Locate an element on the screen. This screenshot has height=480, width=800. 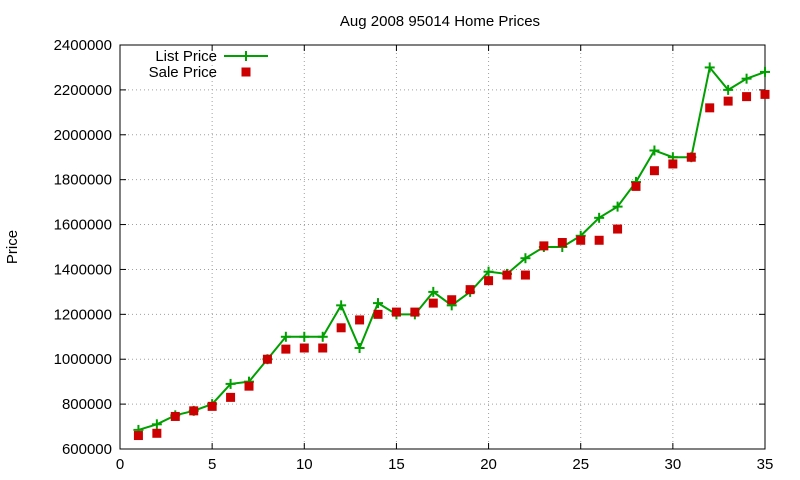
y-tick-label: 800000 is located at coordinates (87, 404).